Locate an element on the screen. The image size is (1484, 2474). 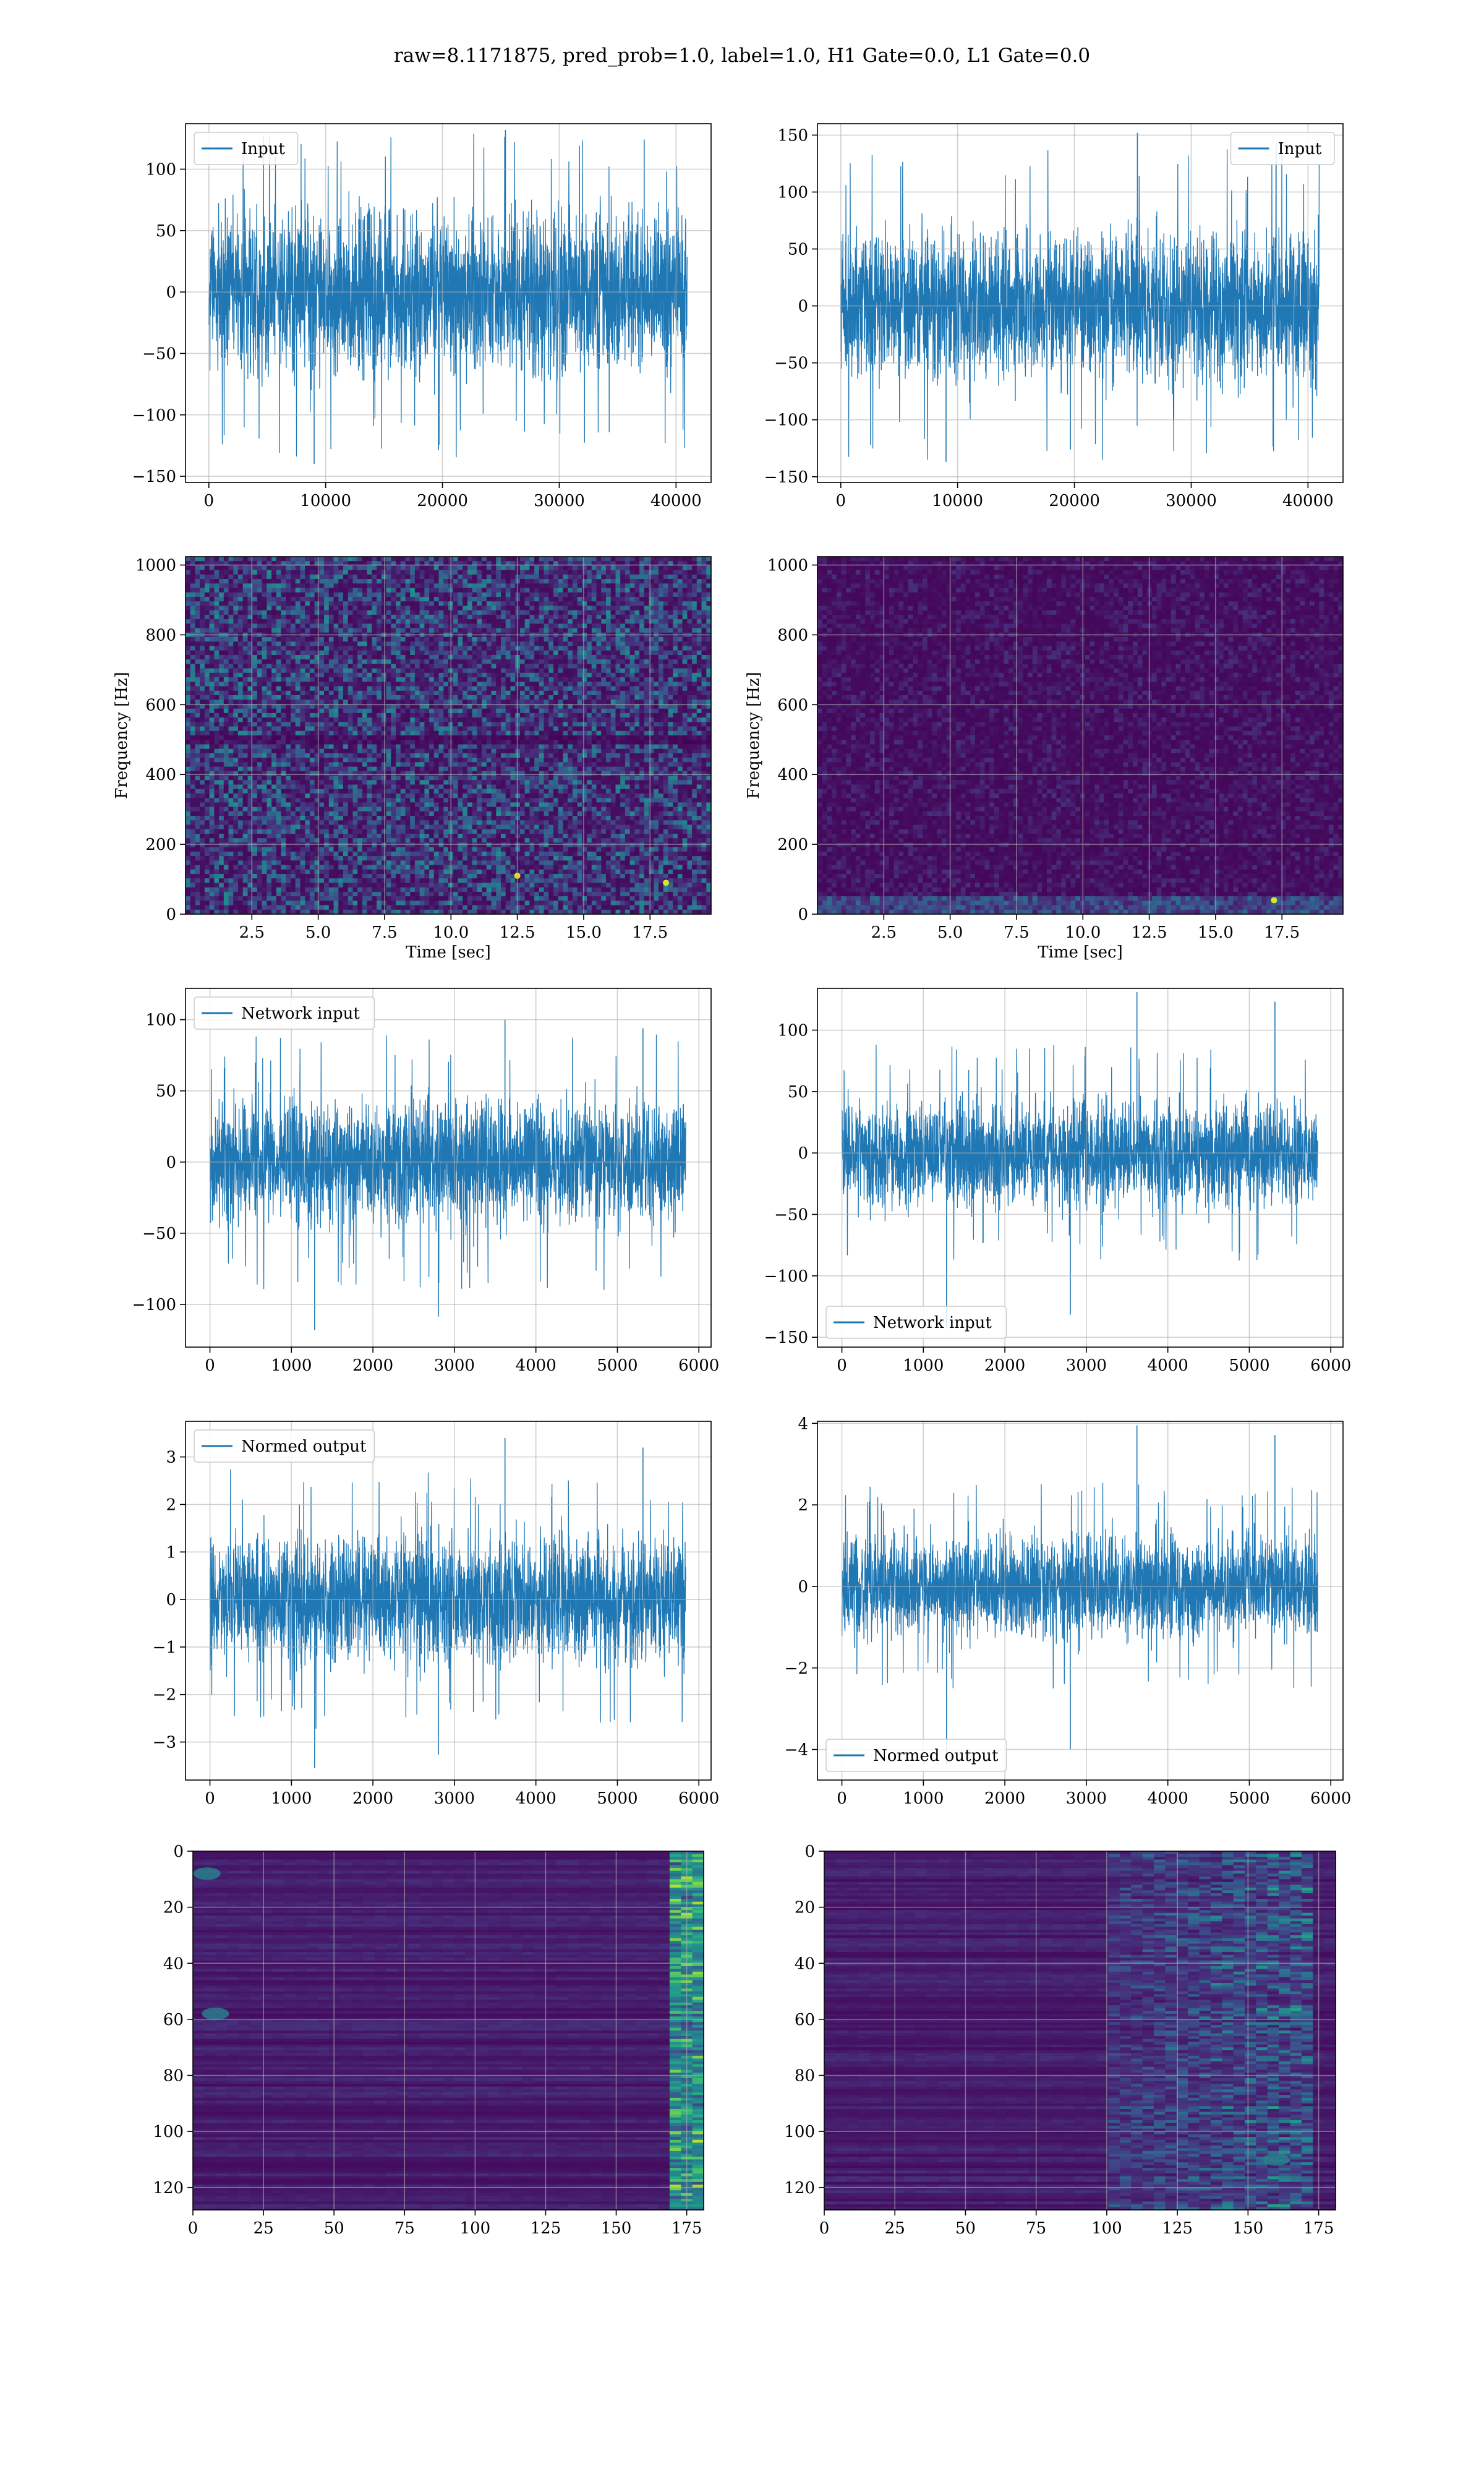
axes-frame is located at coordinates (448, 303).